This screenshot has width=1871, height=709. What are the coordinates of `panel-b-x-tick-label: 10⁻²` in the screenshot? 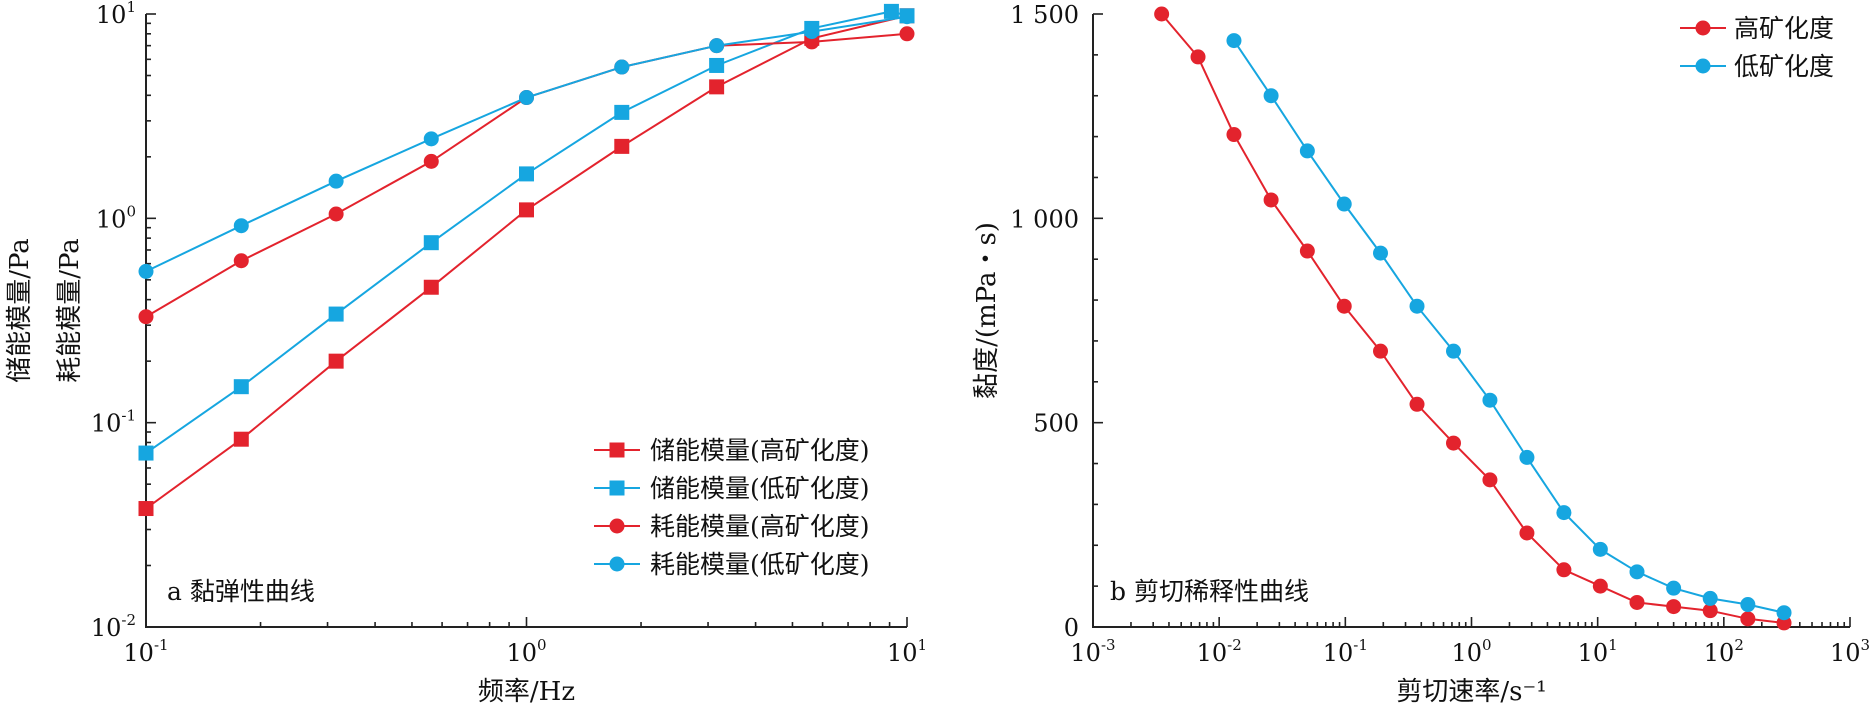 It's located at (1219, 651).